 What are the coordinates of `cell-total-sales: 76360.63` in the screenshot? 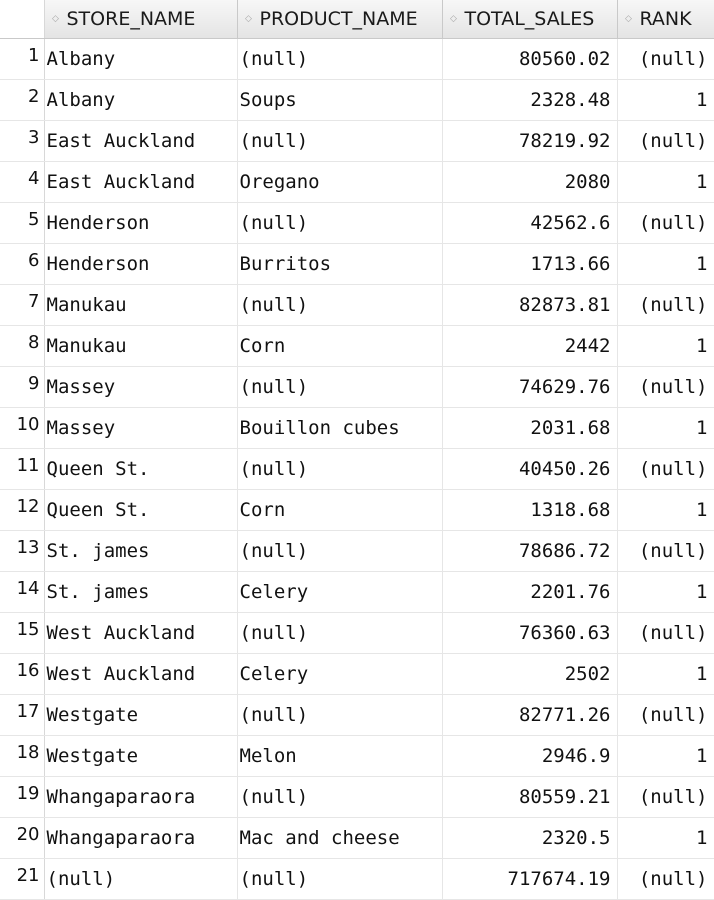 It's located at (530, 633).